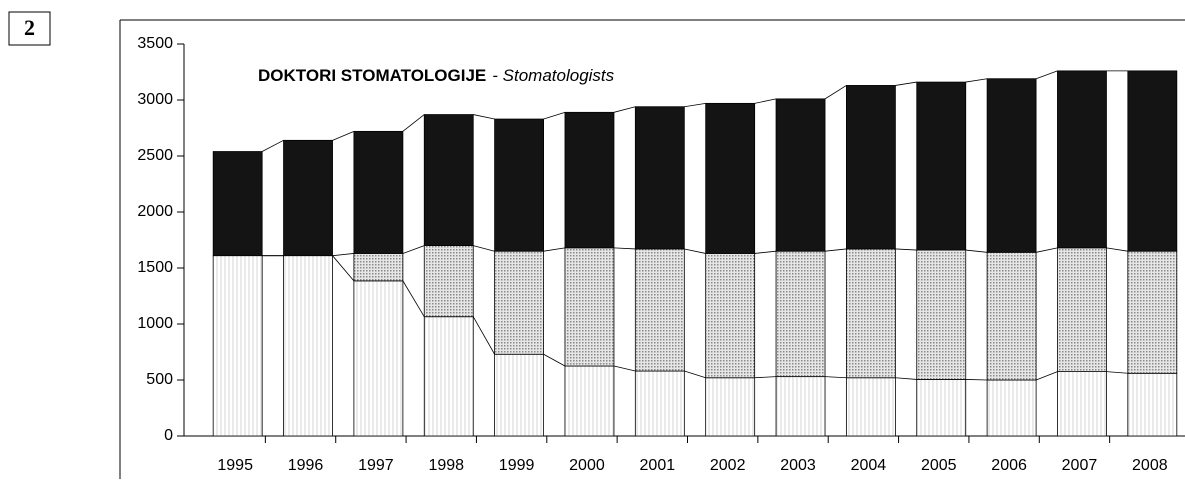  I want to click on x-tick-label: 1996, so click(306, 465).